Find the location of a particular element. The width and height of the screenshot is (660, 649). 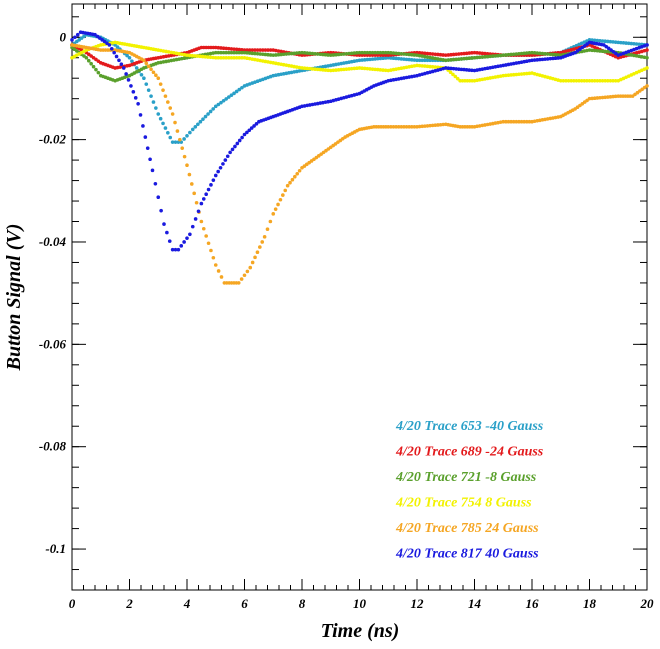

x-tick-label: 4 is located at coordinates (187, 603).